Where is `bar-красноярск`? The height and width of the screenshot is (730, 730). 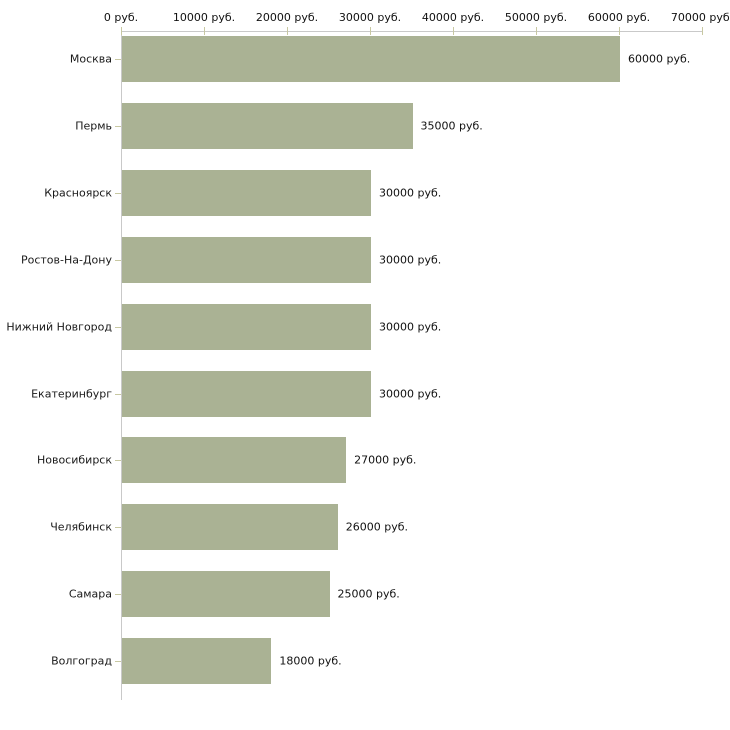
bar-красноярск is located at coordinates (246, 192).